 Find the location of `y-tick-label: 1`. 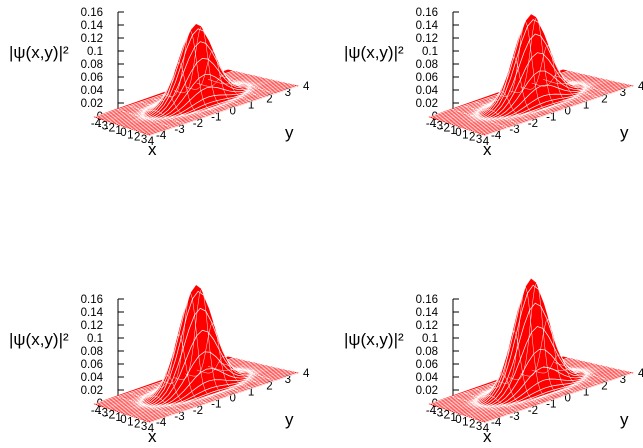

y-tick-label: 1 is located at coordinates (586, 392).